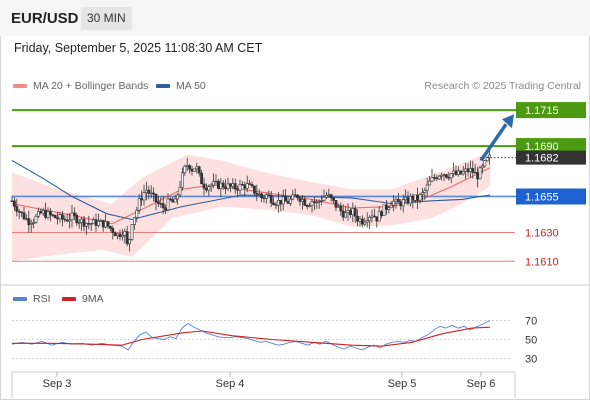  Describe the element at coordinates (542, 159) in the screenshot. I see `last-price-value: 1.1682` at that location.